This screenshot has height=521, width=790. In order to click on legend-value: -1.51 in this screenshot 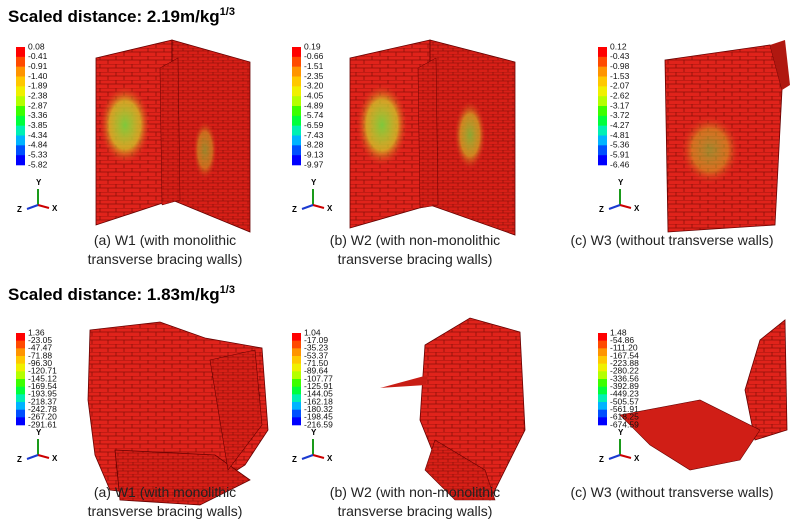, I will do `click(314, 66)`.